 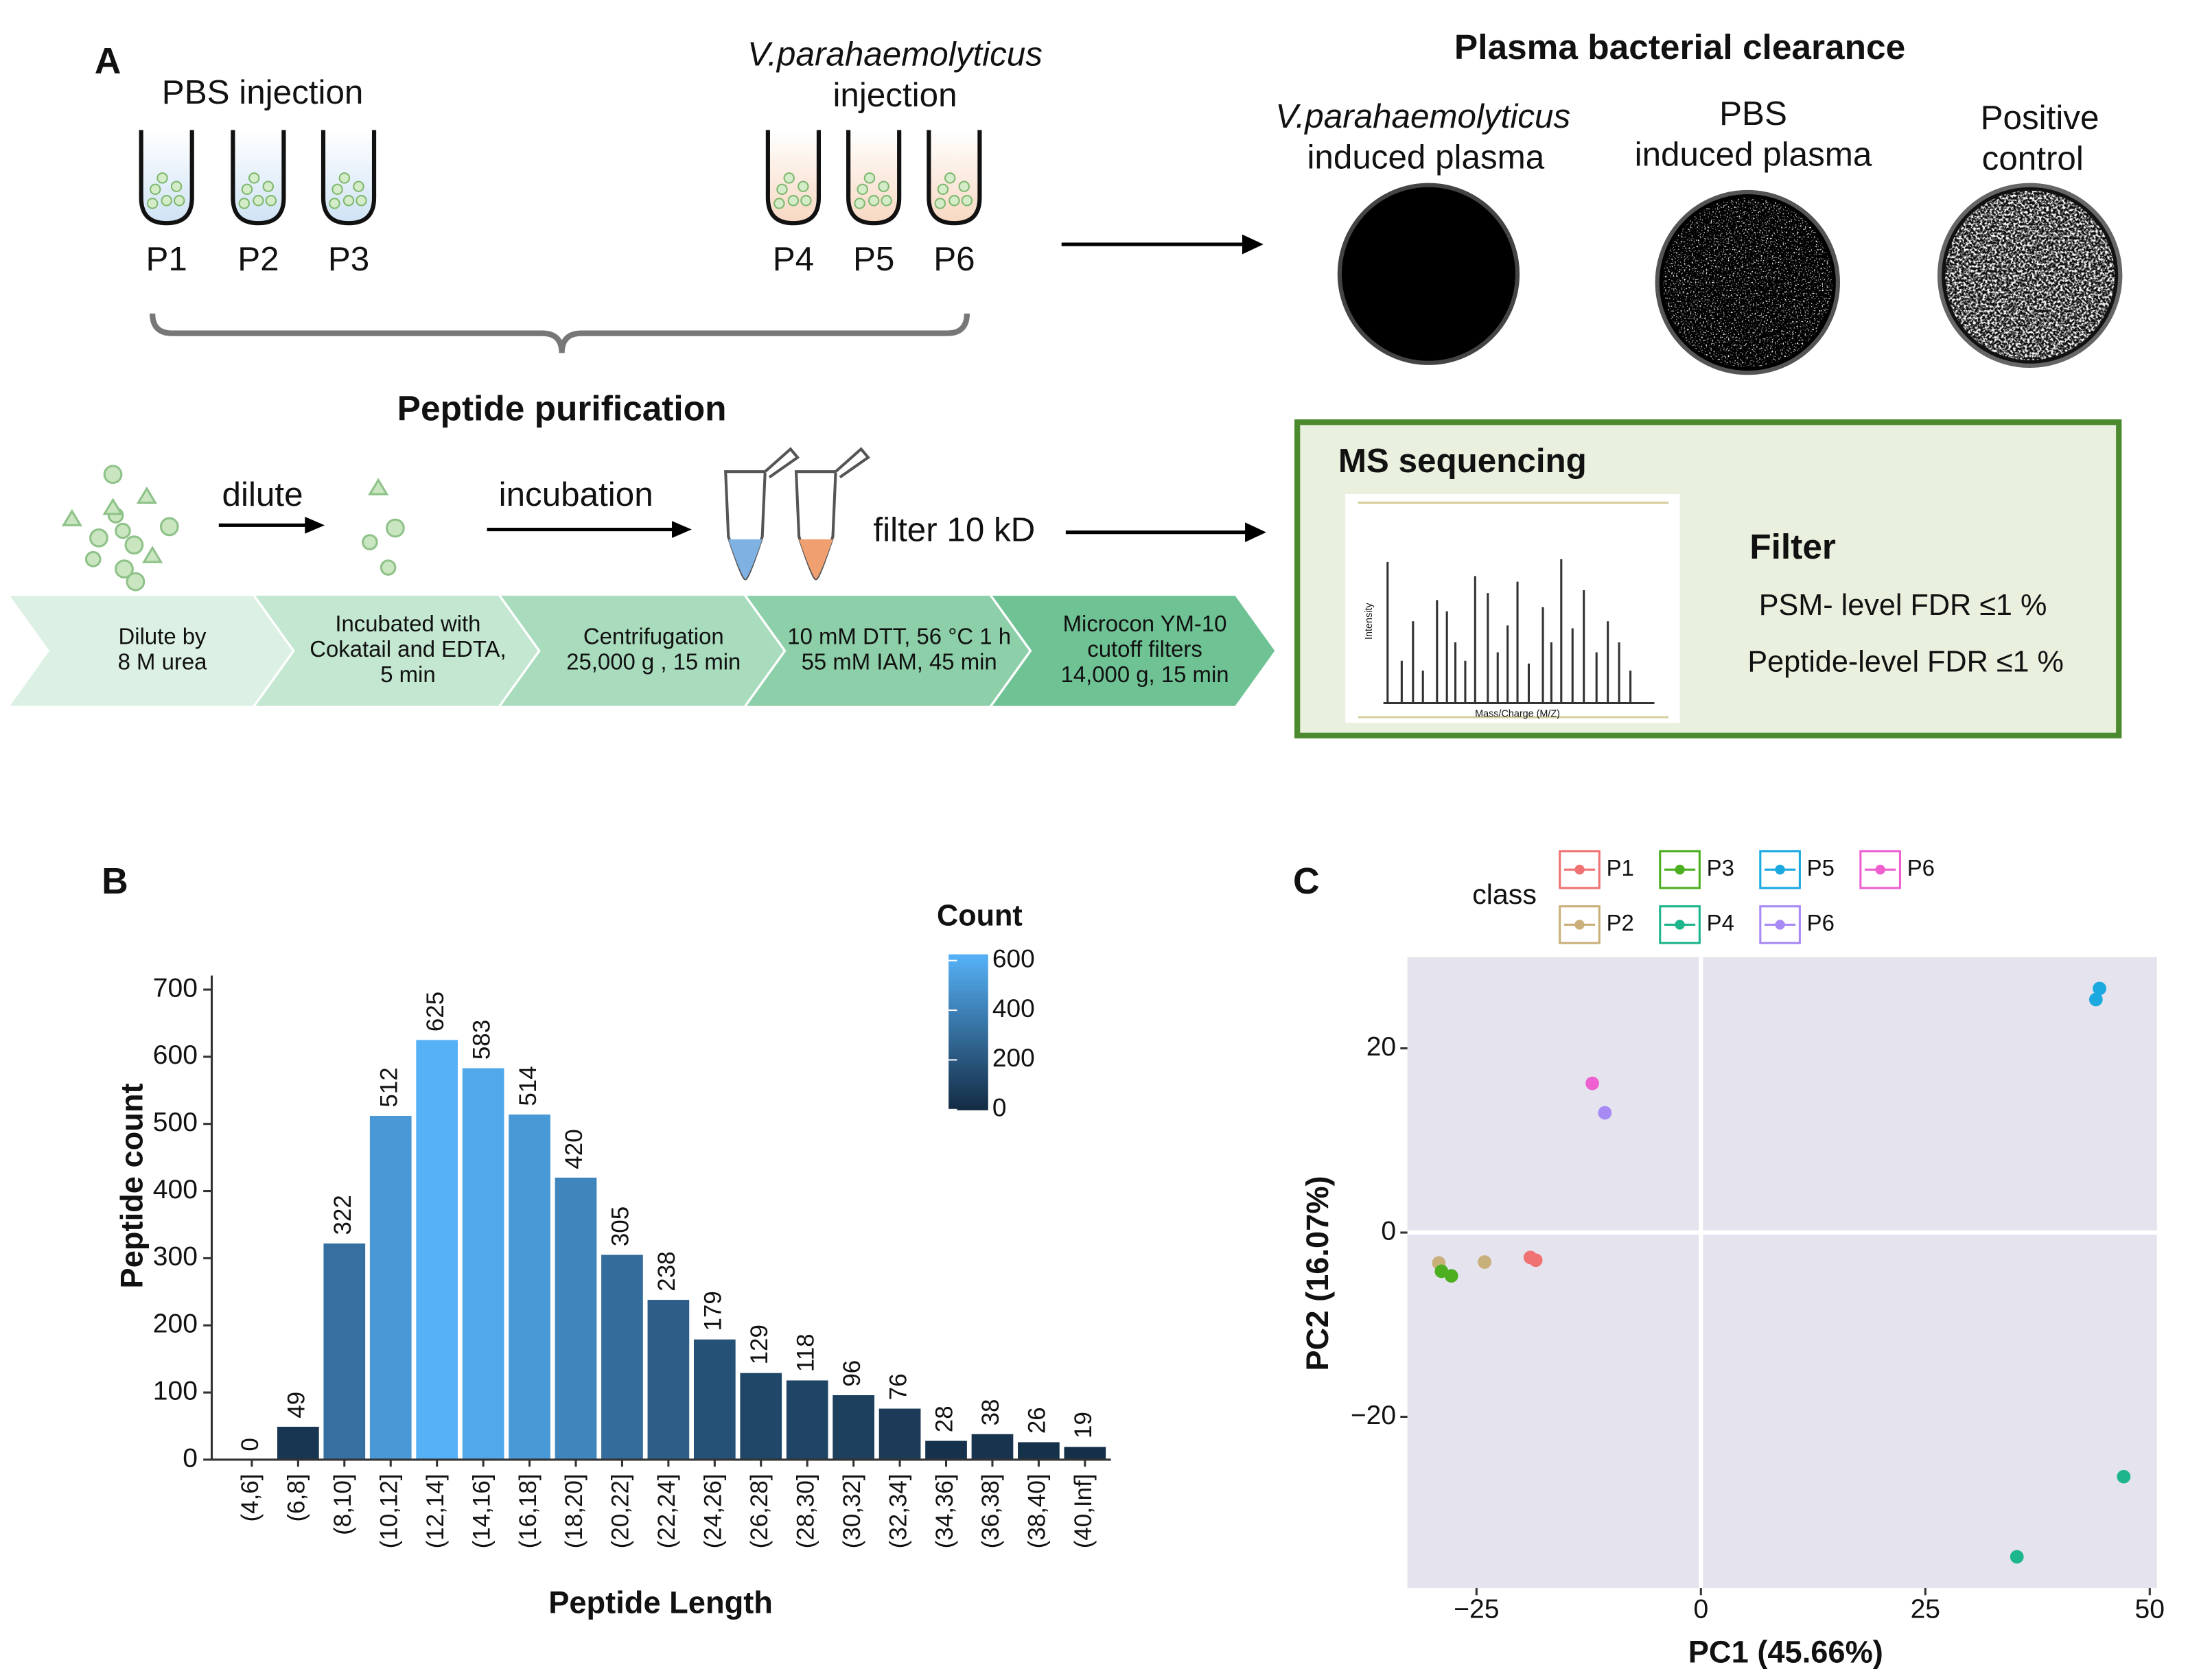 I want to click on value-label: 38, so click(x=990, y=1412).